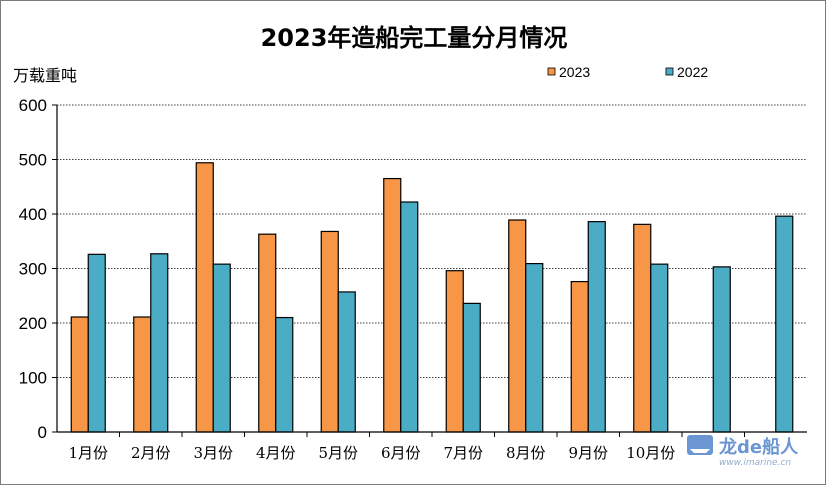 This screenshot has height=486, width=826. What do you see at coordinates (33, 105) in the screenshot?
I see `y-tick-label: 600` at bounding box center [33, 105].